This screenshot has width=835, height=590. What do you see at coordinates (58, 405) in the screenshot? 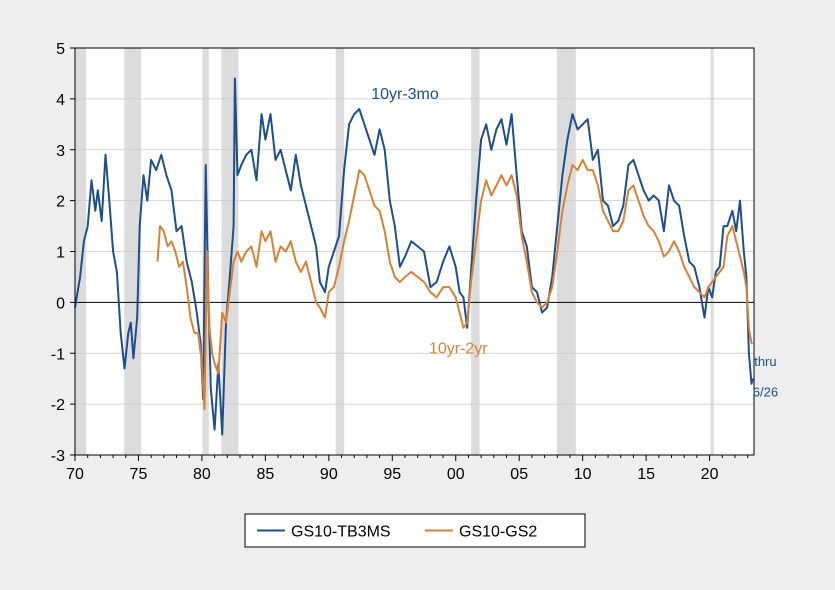
I see `y-tick-label: -2` at bounding box center [58, 405].